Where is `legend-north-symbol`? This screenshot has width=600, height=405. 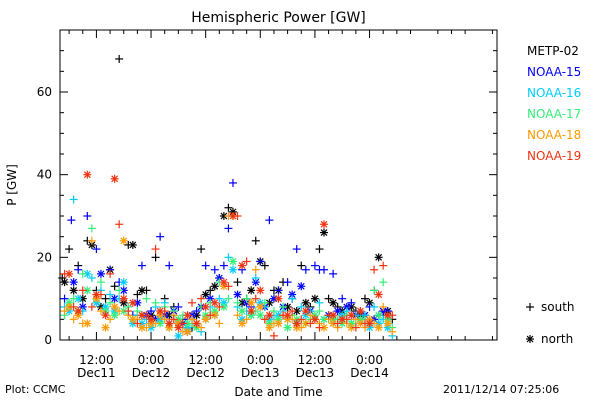
legend-north-symbol is located at coordinates (530, 339).